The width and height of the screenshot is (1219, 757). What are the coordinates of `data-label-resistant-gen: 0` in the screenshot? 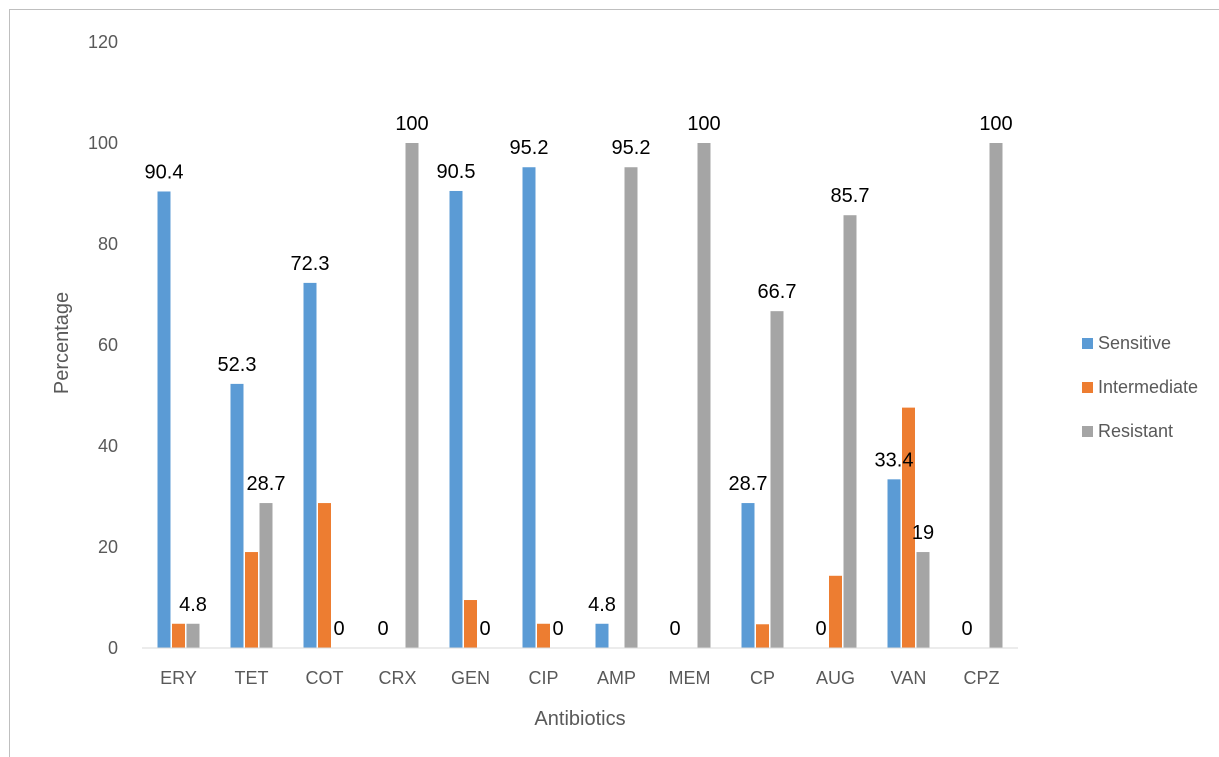 It's located at (484, 629).